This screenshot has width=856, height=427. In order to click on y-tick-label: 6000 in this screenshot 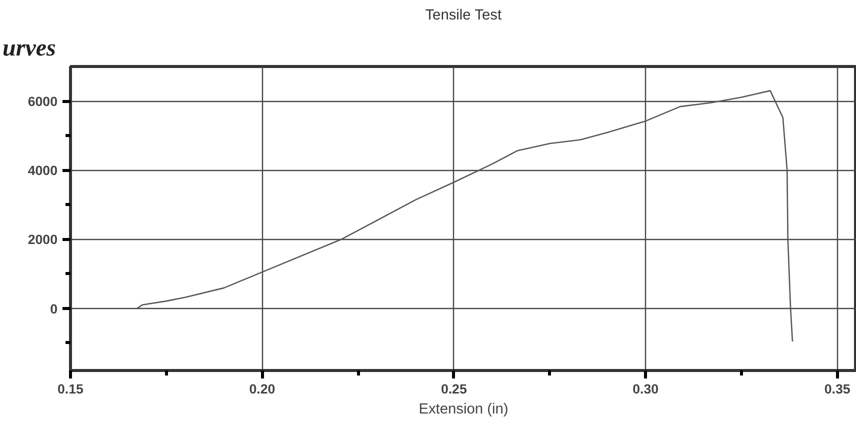, I will do `click(43, 102)`.